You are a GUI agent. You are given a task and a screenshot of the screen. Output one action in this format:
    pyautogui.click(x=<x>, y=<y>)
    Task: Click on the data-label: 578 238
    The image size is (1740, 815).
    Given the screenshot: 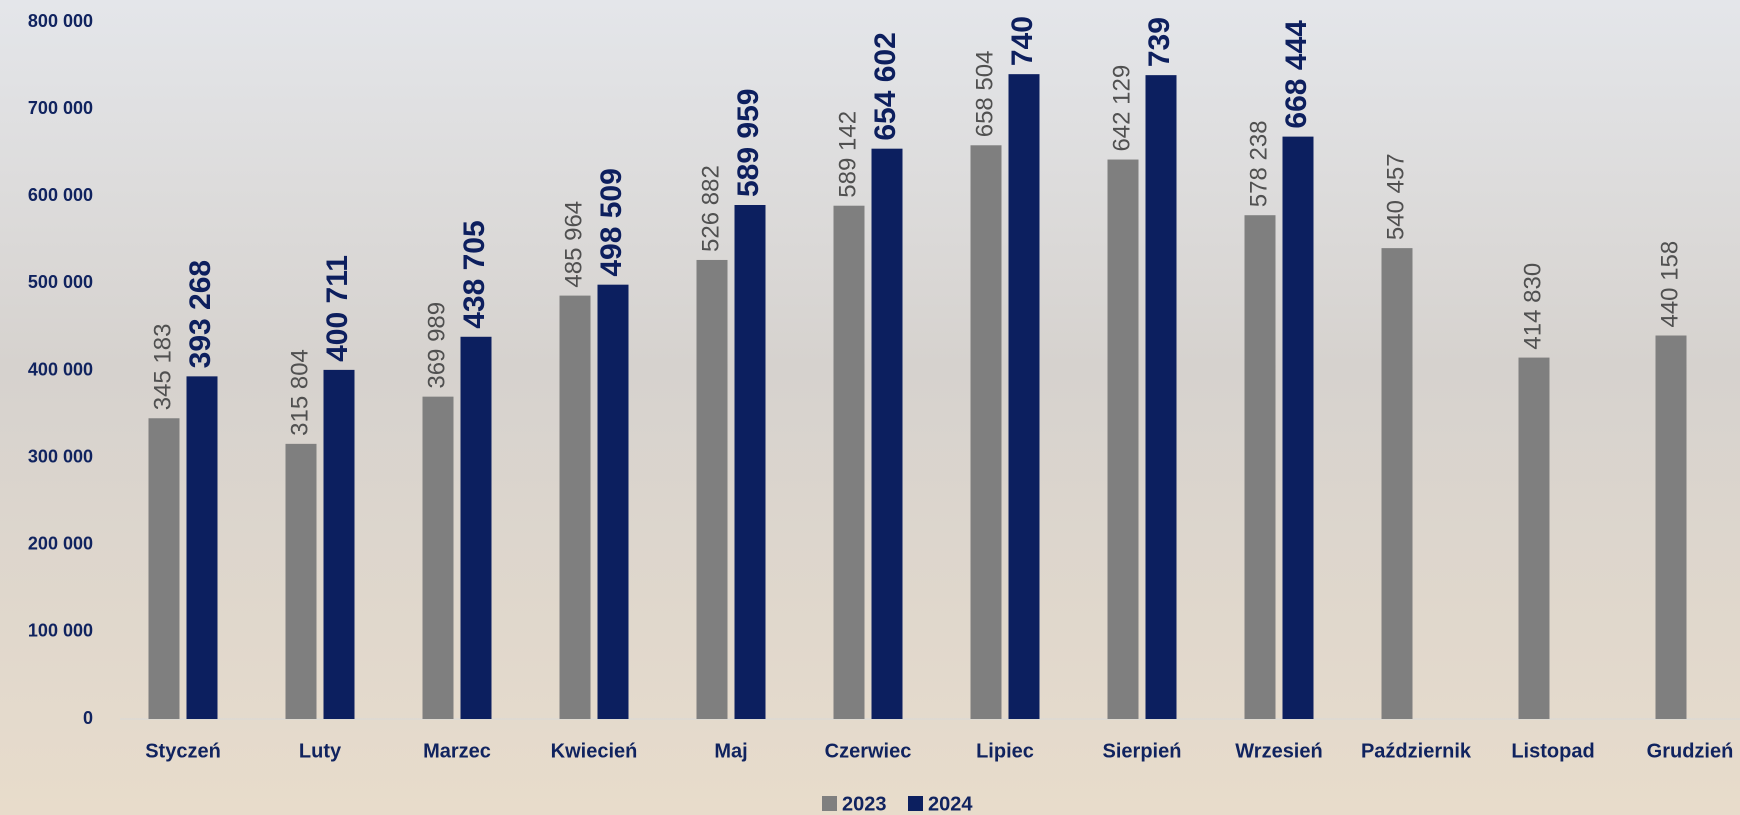 What is the action you would take?
    pyautogui.click(x=1258, y=163)
    